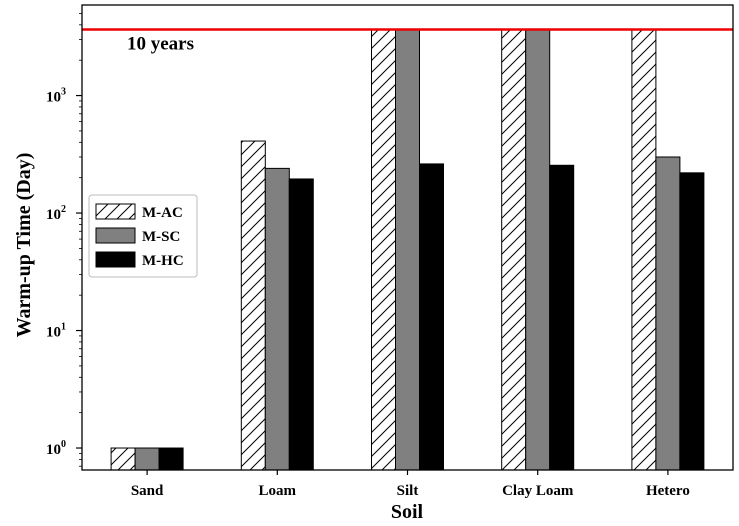 The height and width of the screenshot is (526, 739). What do you see at coordinates (147, 491) in the screenshot?
I see `x-tick-label-sand: Sand` at bounding box center [147, 491].